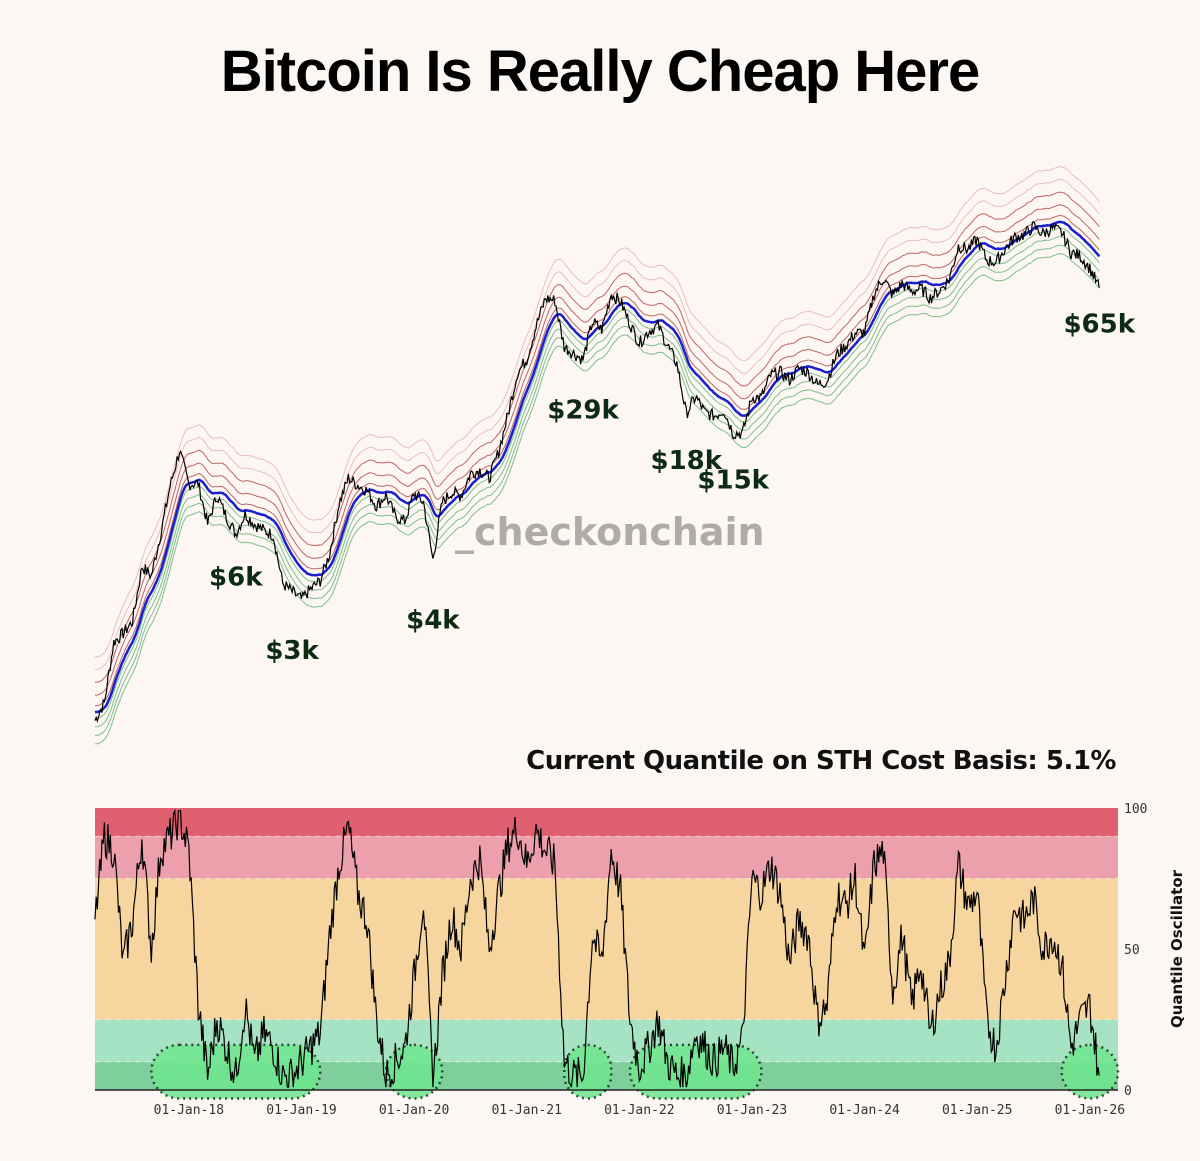  Describe the element at coordinates (236, 578) in the screenshot. I see `price-annotation: $6k` at that location.